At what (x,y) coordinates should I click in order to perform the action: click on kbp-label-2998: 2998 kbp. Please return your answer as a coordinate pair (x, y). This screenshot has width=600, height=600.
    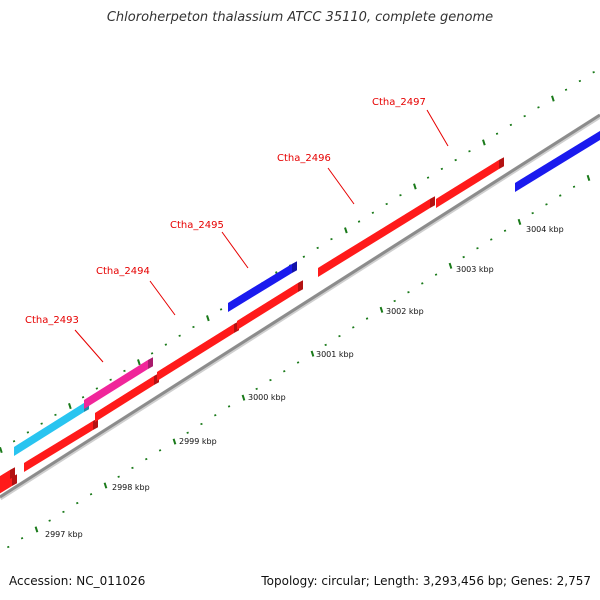
    Looking at the image, I should click on (131, 487).